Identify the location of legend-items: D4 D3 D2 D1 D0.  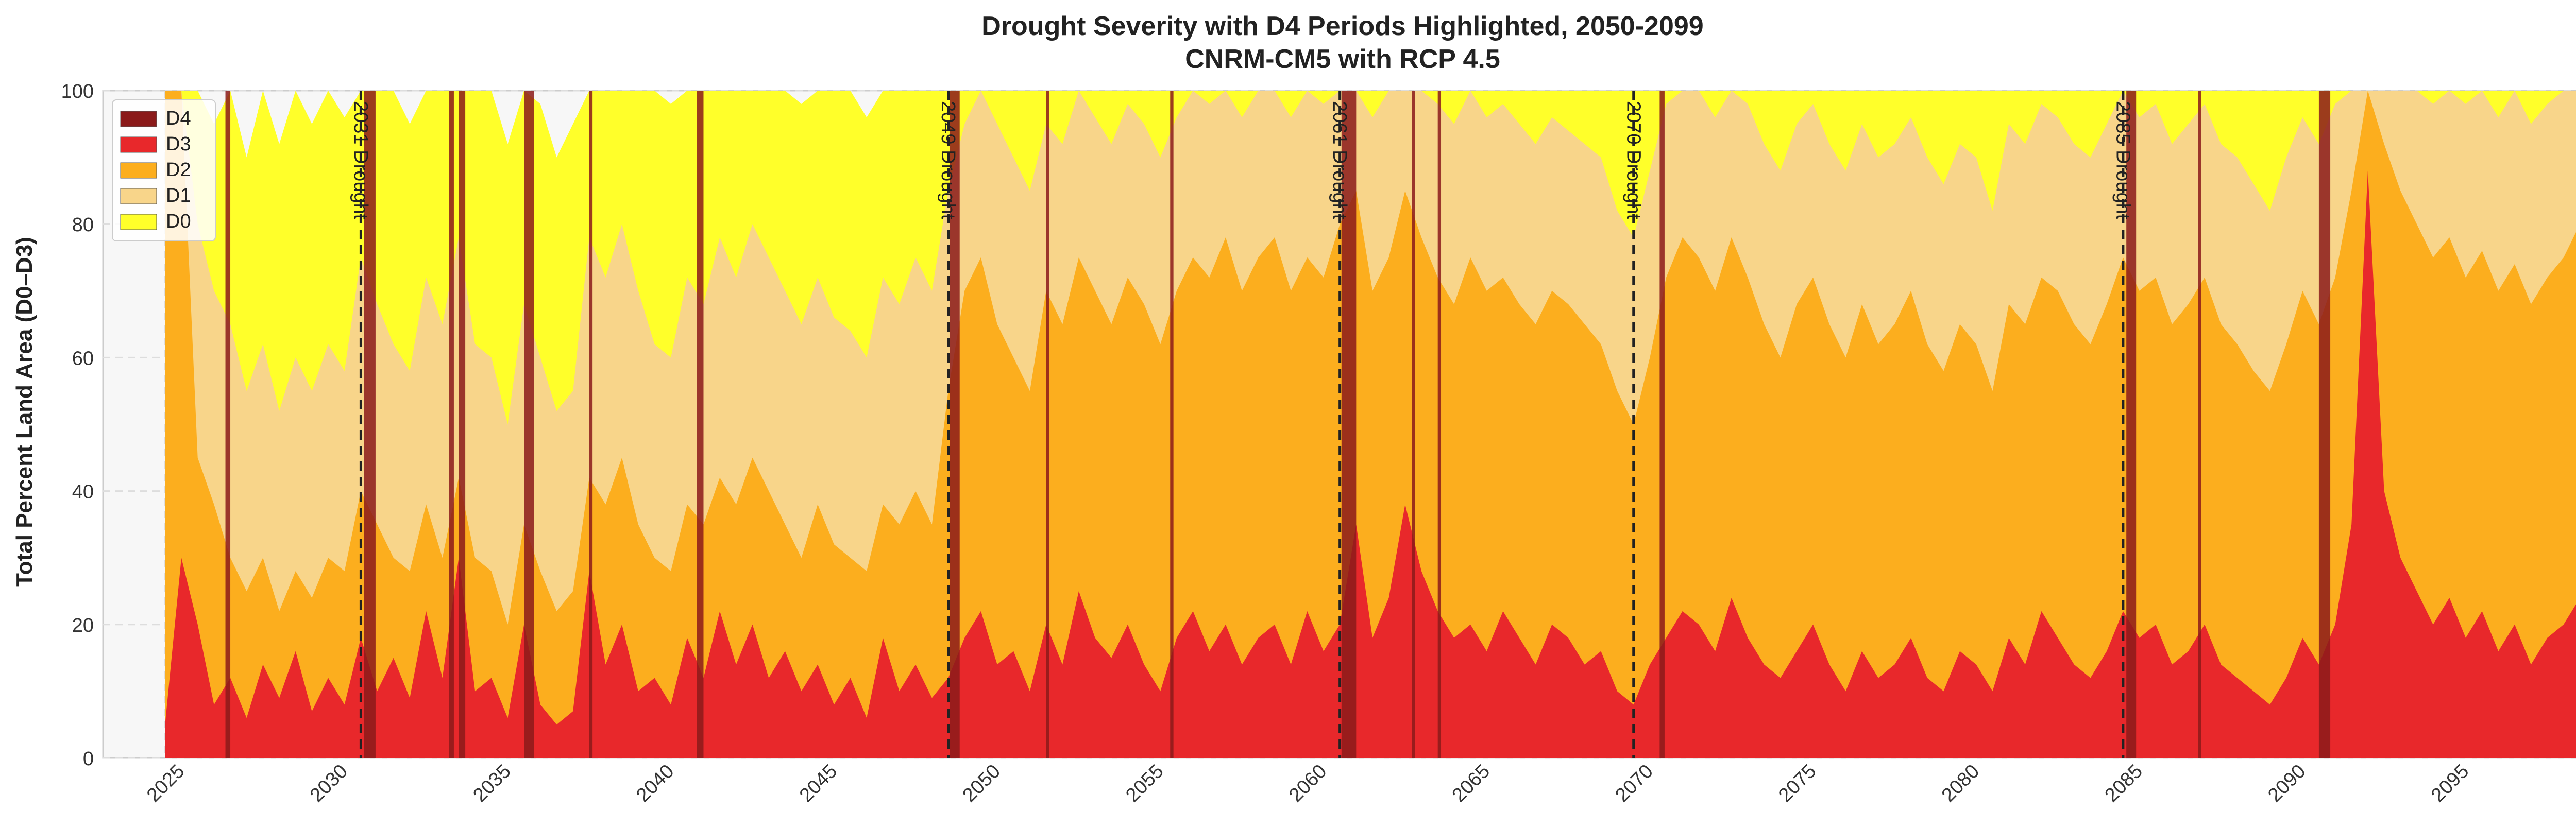
(155, 170).